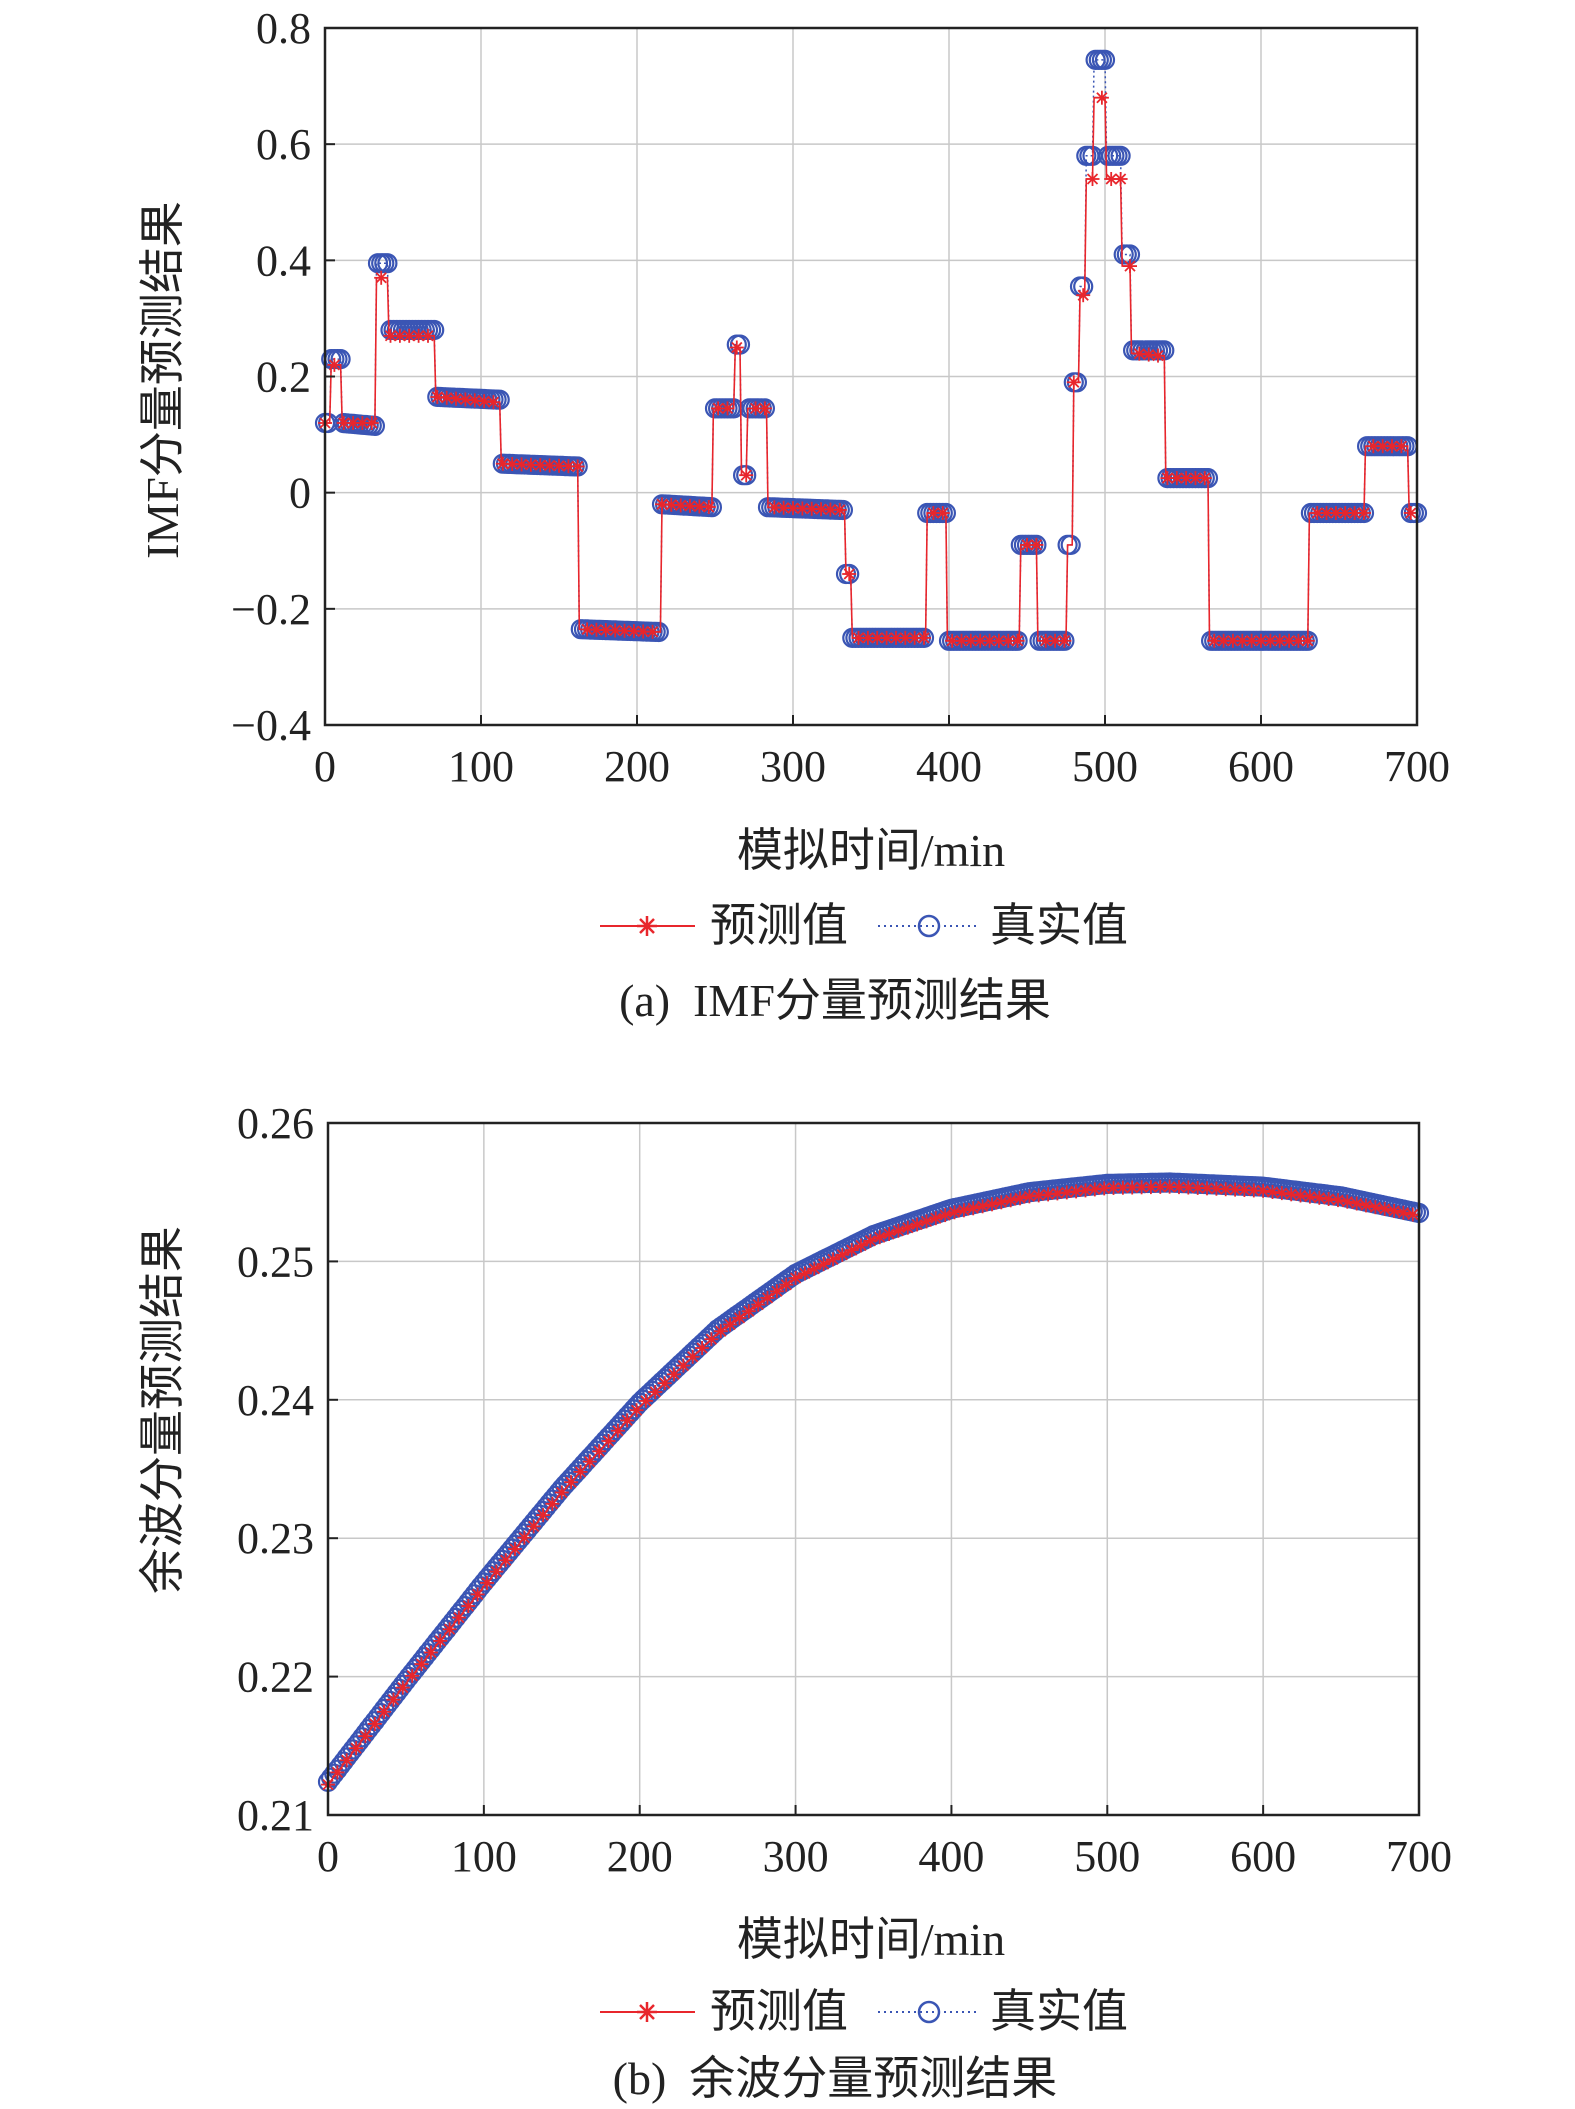 The height and width of the screenshot is (2109, 1575). I want to click on y-tick-label: 0.6, so click(283, 144).